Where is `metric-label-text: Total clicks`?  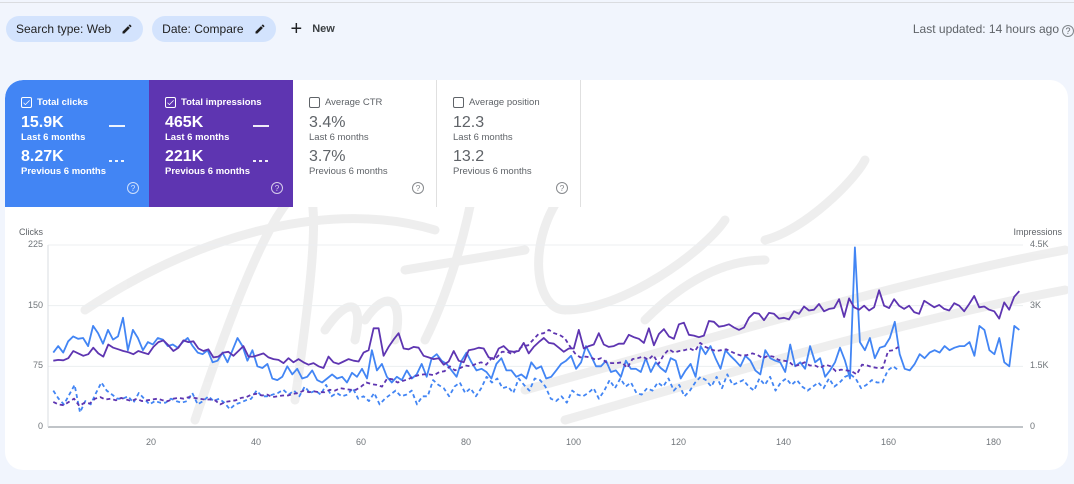
metric-label-text: Total clicks is located at coordinates (63, 102).